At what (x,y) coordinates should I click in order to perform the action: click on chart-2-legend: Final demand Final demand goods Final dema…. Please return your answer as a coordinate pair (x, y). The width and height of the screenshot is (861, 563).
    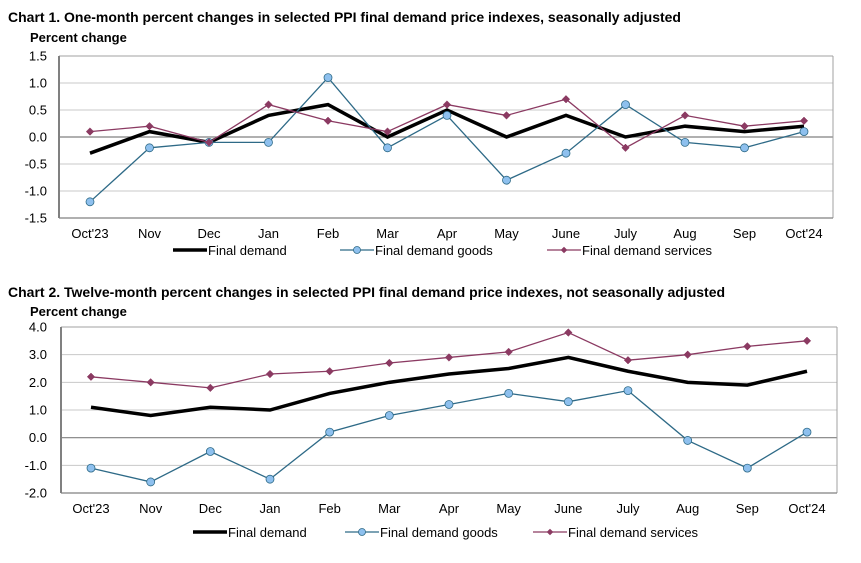
    Looking at the image, I should click on (446, 532).